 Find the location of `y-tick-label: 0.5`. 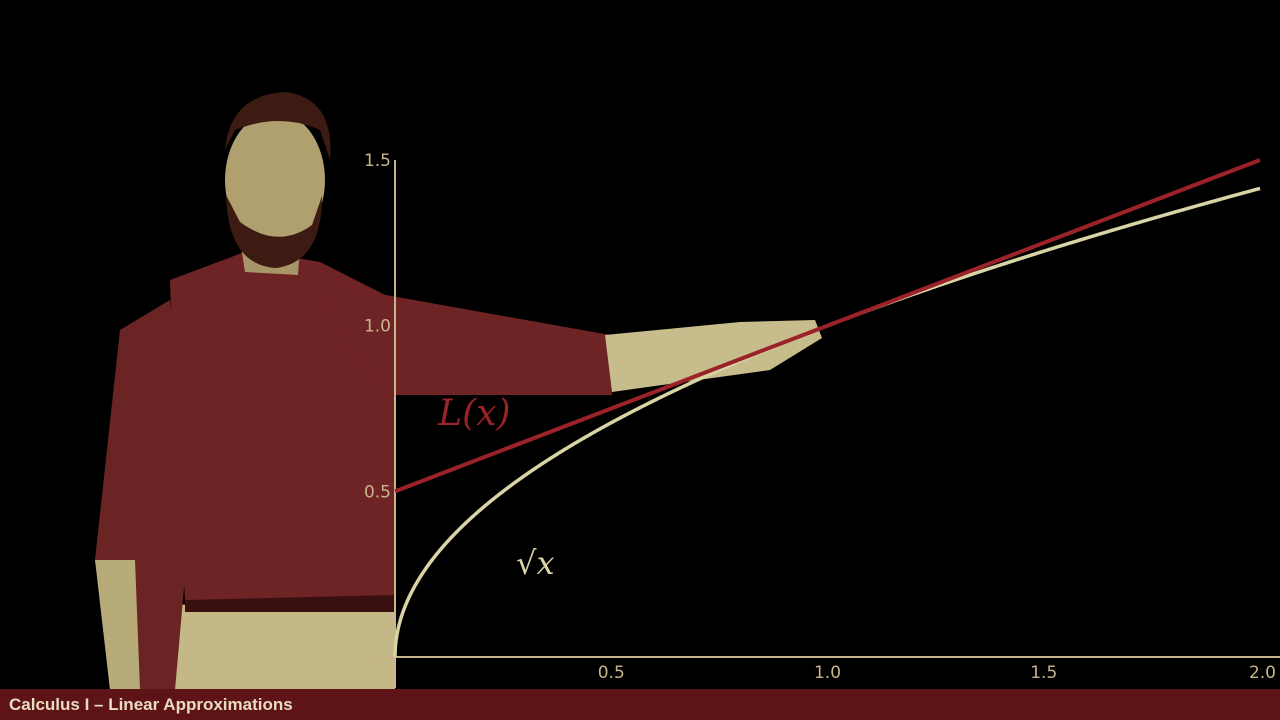

y-tick-label: 0.5 is located at coordinates (377, 492).